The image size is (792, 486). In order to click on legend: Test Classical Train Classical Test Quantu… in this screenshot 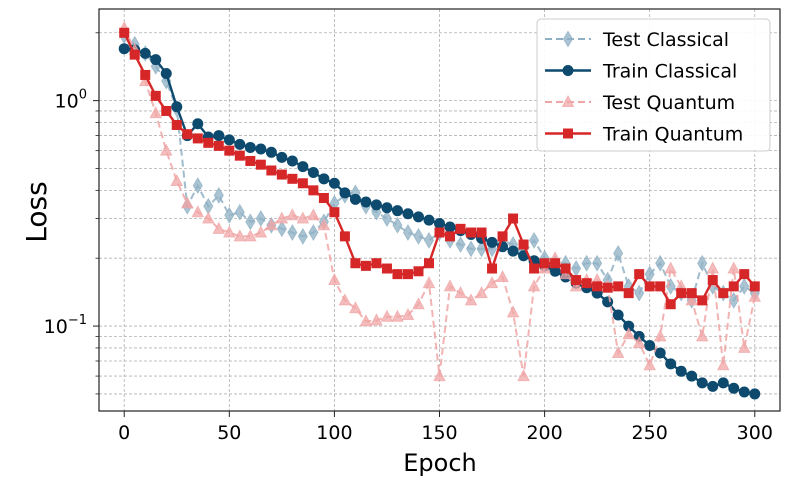, I will do `click(653, 85)`.